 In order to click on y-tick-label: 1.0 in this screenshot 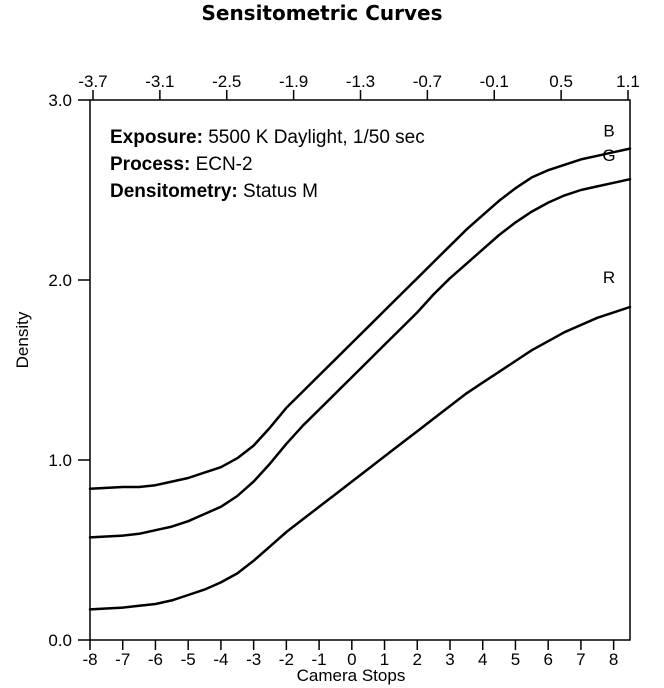, I will do `click(60, 460)`.